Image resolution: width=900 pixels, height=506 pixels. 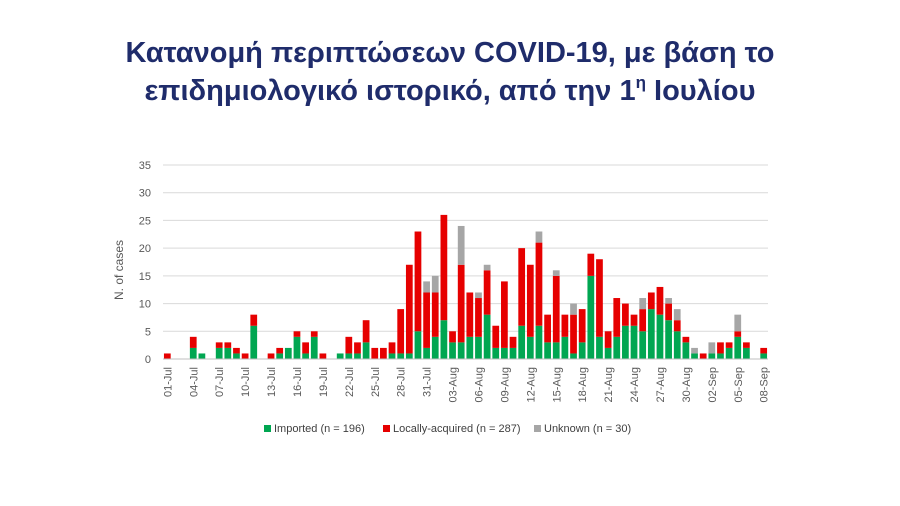 I want to click on y-axis-title: N. of cases, so click(x=119, y=270).